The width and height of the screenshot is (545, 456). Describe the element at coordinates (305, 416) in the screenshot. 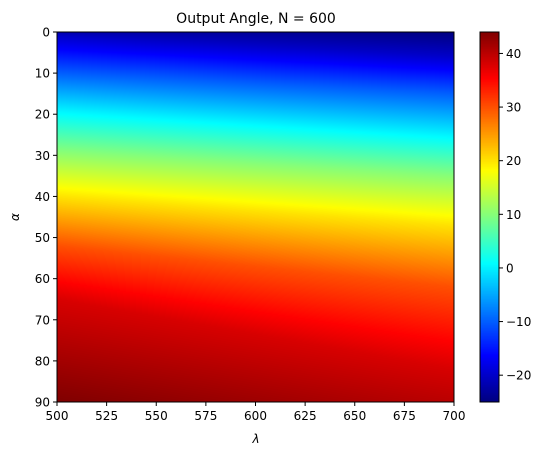

I see `x-tick-label: 625` at that location.